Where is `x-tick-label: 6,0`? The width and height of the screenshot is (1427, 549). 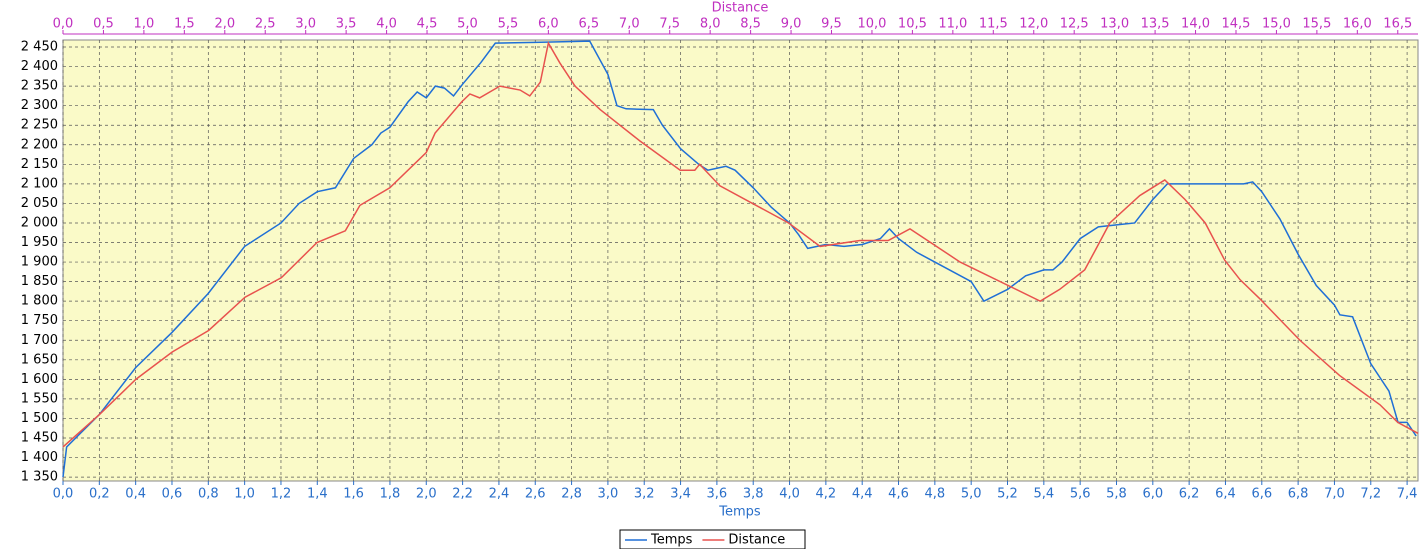 x-tick-label: 6,0 is located at coordinates (1152, 494).